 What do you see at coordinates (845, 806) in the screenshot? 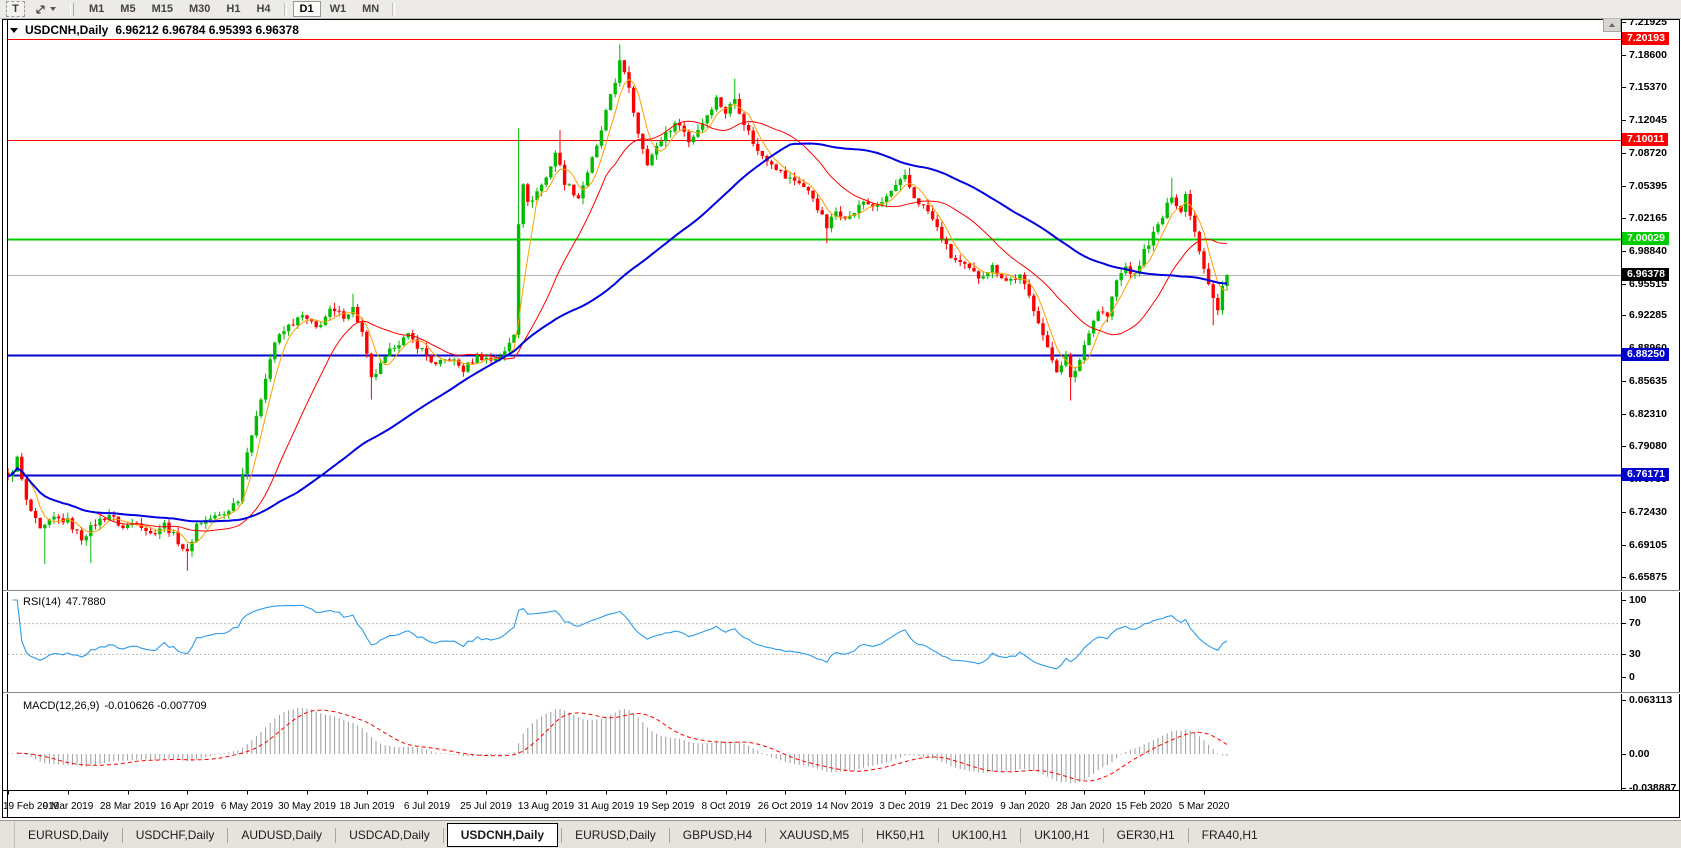
I see `date-label: 14 Nov 2019` at bounding box center [845, 806].